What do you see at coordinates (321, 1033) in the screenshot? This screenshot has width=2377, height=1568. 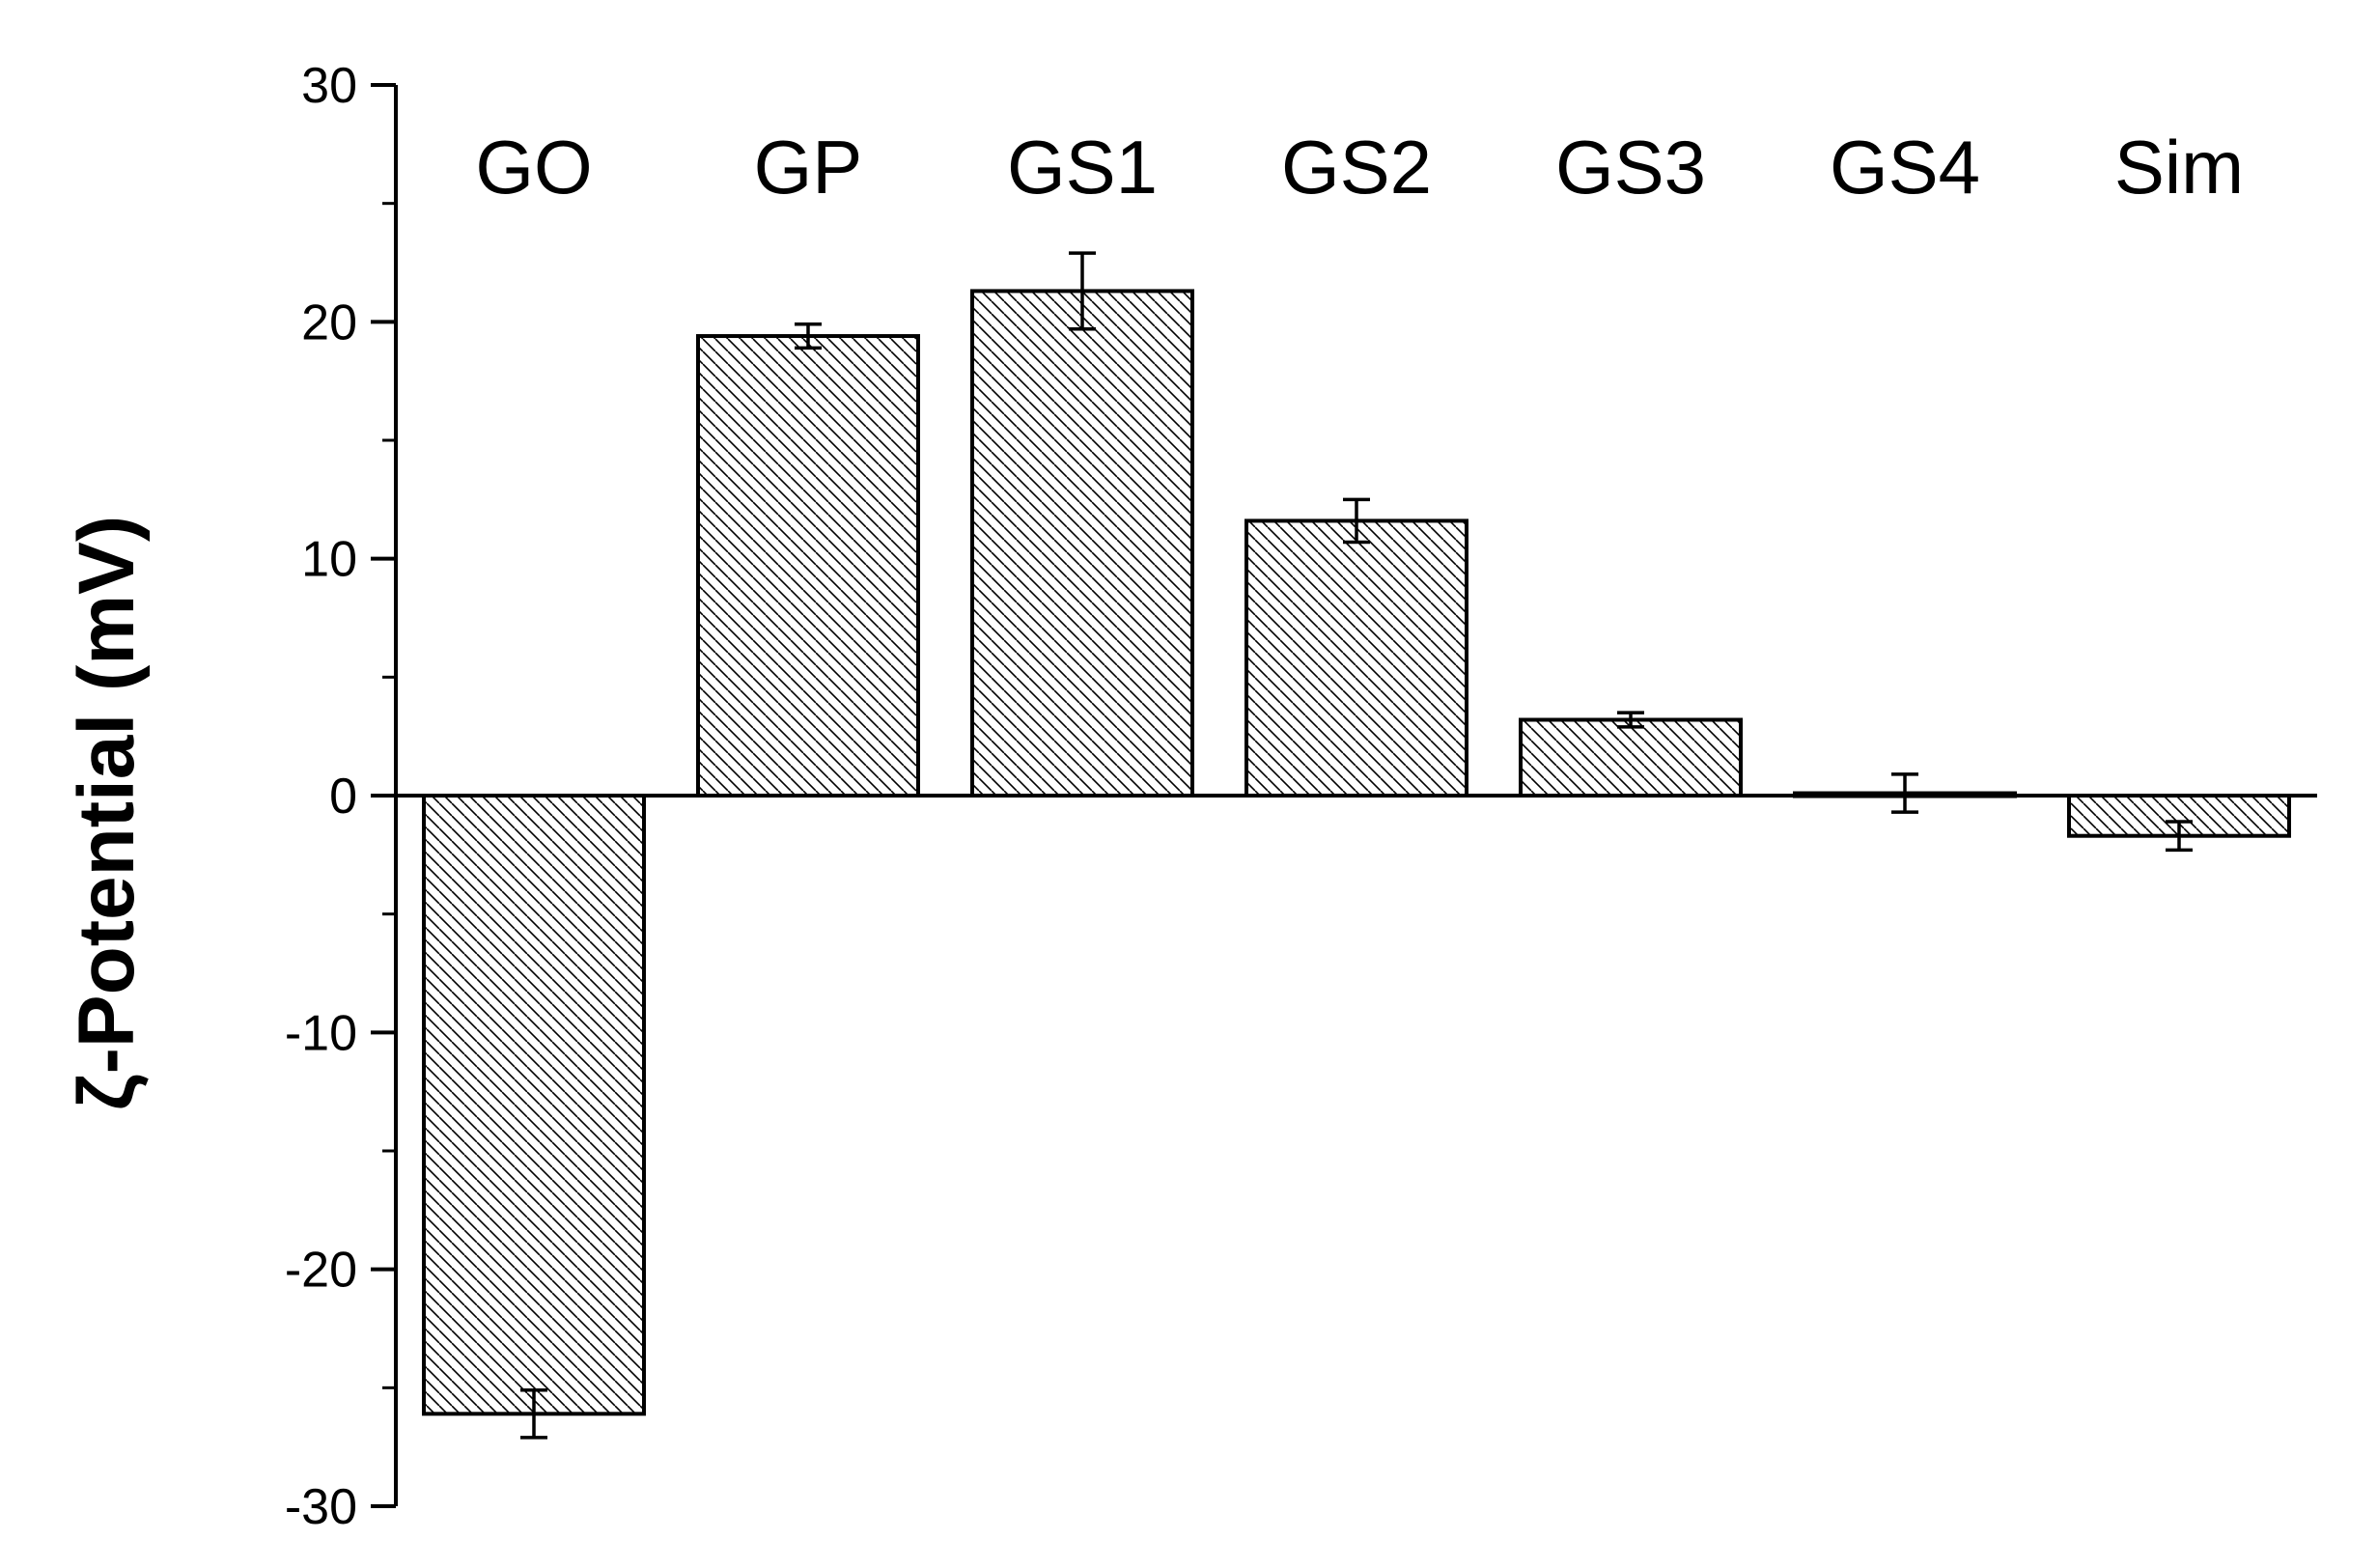 I see `y-tick-label: -10` at bounding box center [321, 1033].